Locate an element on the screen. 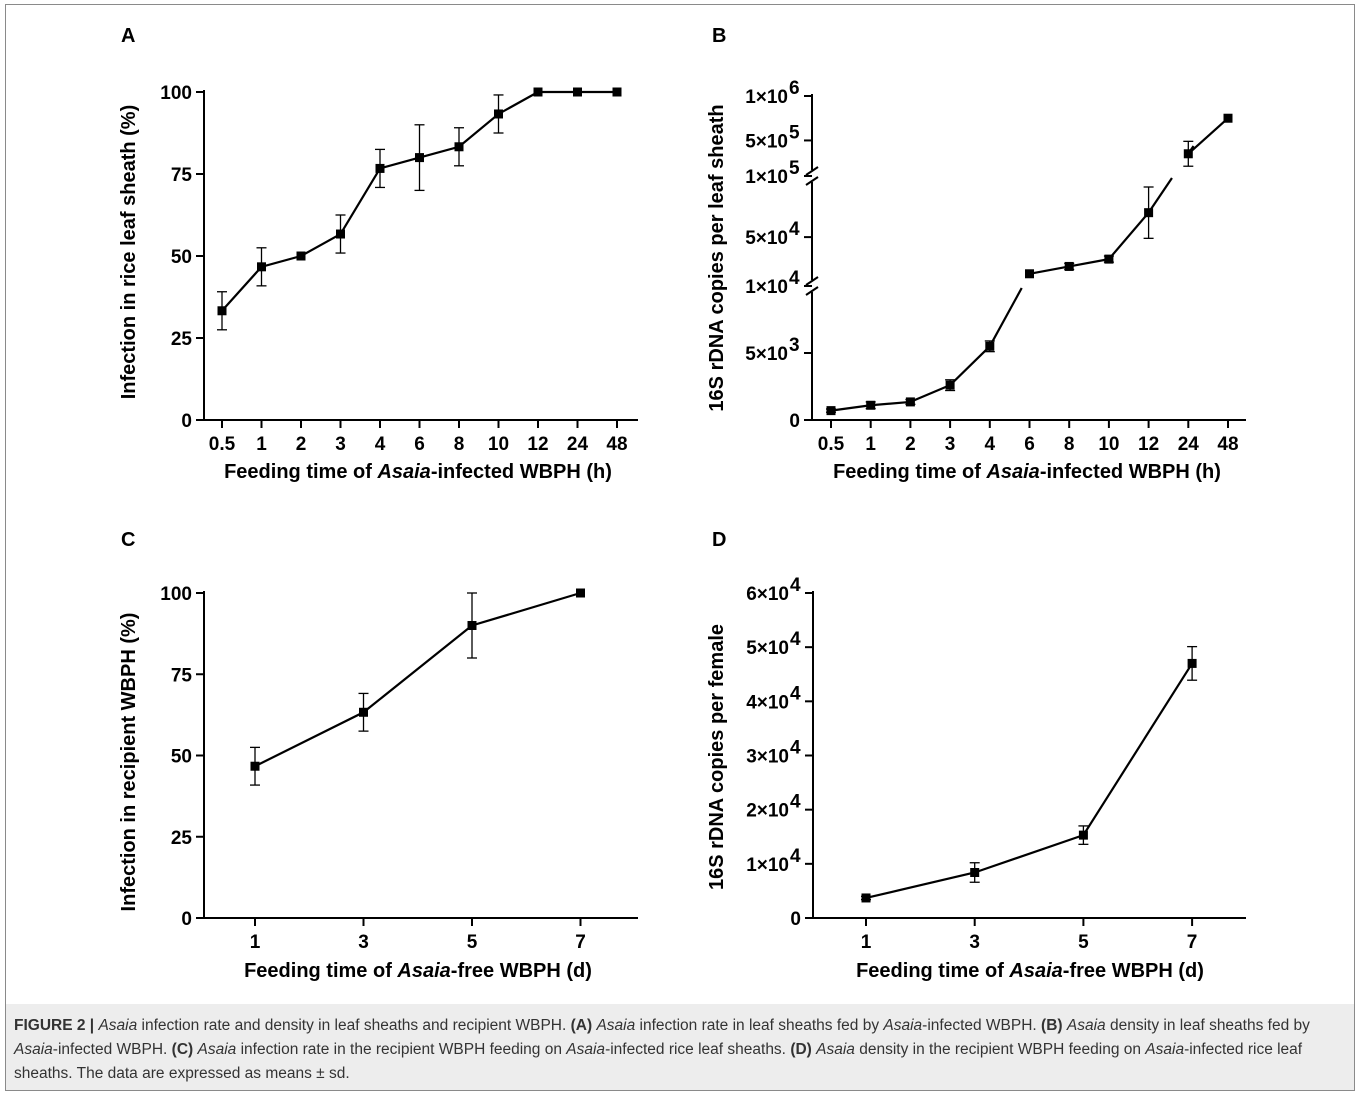 Image resolution: width=1360 pixels, height=1097 pixels. x-axis-title: Feeding time of Asaia-free WBPH (d) is located at coordinates (418, 971).